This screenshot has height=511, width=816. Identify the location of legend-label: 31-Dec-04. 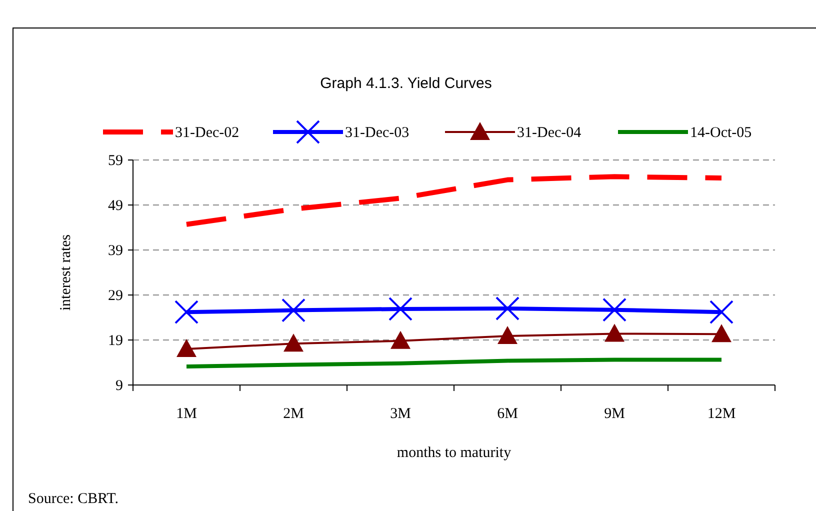
(549, 133).